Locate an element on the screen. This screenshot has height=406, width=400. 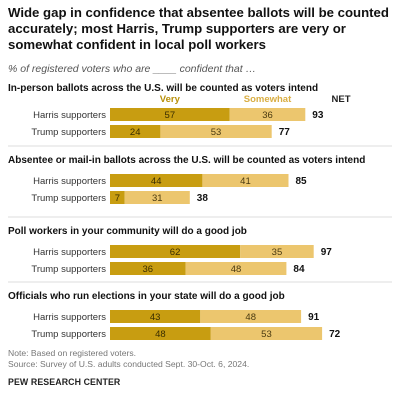
value-net-p1-trump: 77 is located at coordinates (285, 132).